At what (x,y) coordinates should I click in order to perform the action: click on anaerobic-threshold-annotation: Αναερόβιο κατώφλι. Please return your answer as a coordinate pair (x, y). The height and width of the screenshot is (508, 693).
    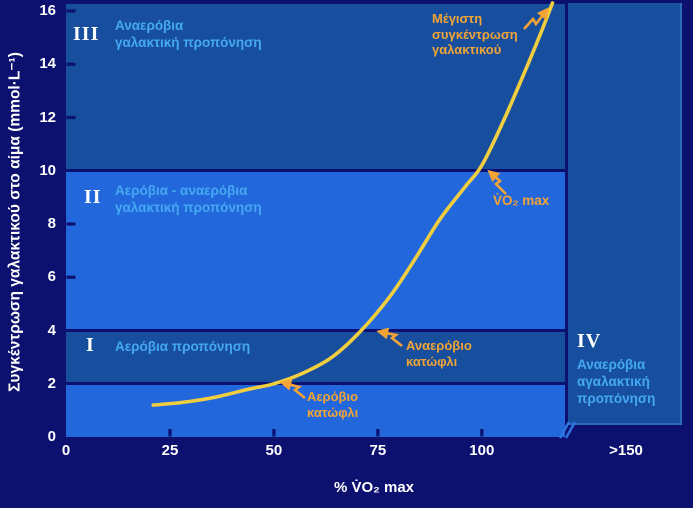
    Looking at the image, I should click on (439, 353).